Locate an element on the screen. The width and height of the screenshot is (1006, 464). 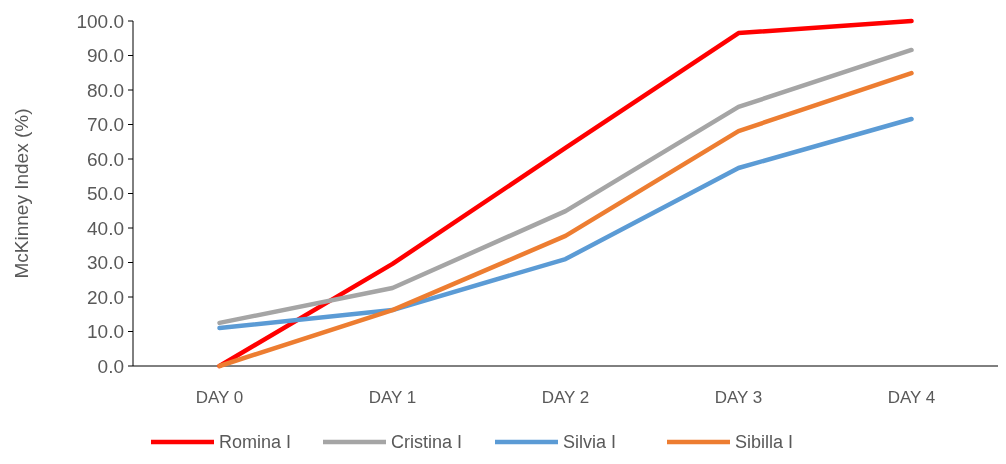
y-tick-label: 30.0 is located at coordinates (105, 263).